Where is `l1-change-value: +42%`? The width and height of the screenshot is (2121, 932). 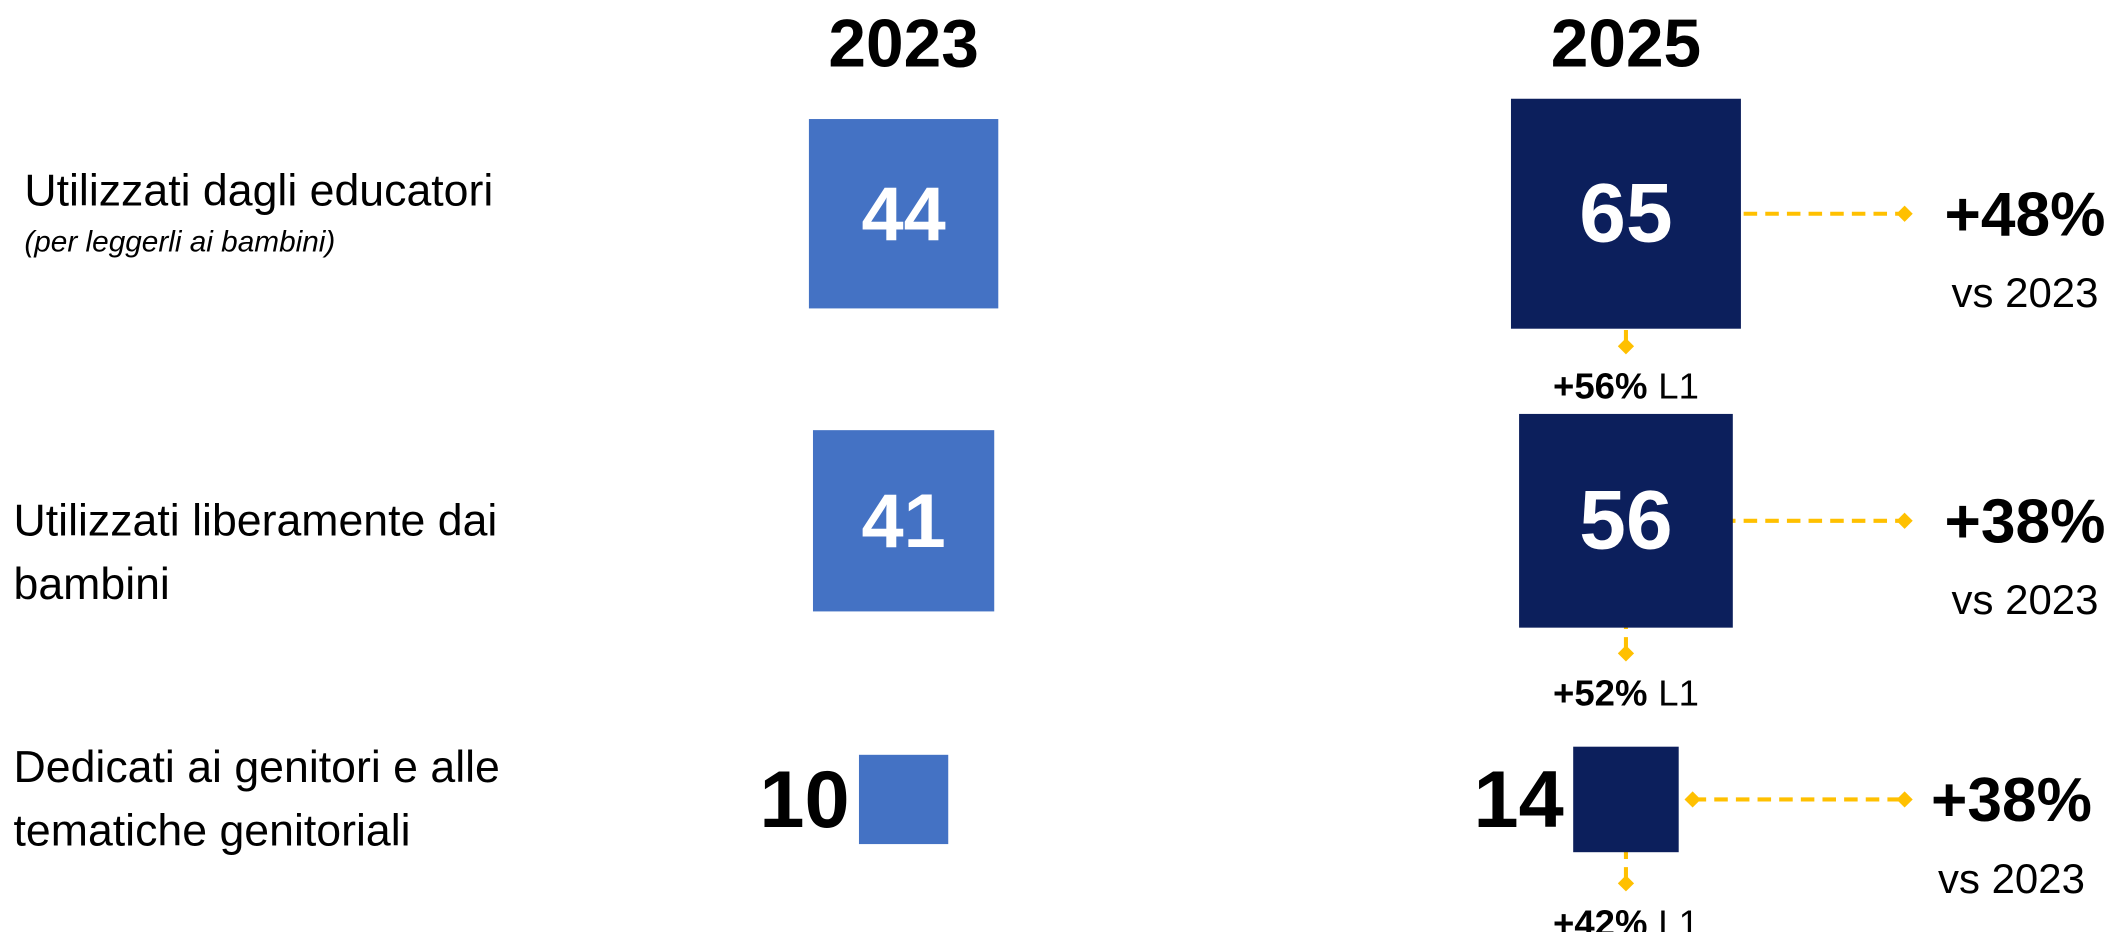
l1-change-value: +42% is located at coordinates (1600, 917).